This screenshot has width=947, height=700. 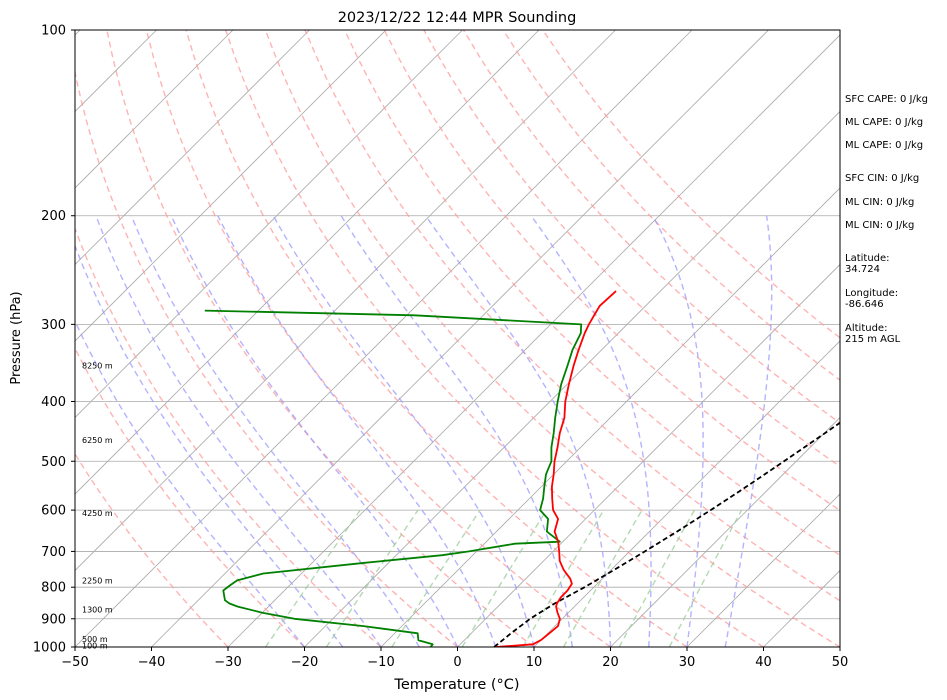 I want to click on ml-cin-text: ML CIN: 0 J/kg, so click(x=880, y=202).